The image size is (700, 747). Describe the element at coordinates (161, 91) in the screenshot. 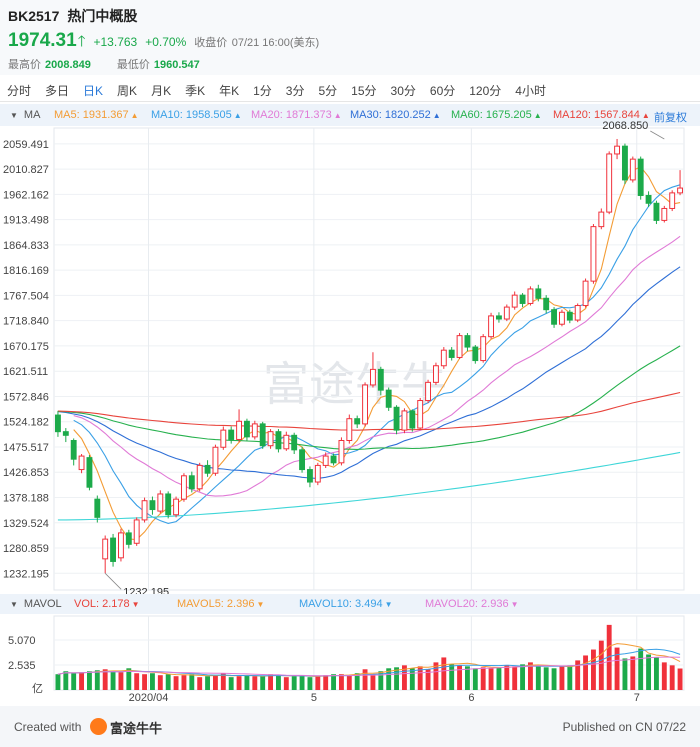

I see `tab-4: 月K` at that location.